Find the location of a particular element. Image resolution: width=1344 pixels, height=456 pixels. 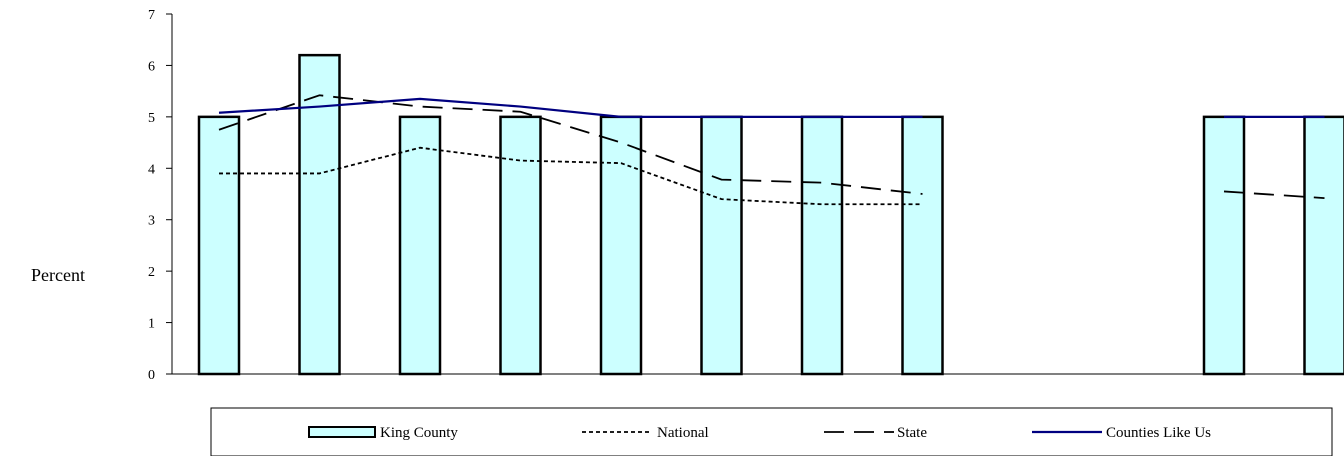

legend-label: National is located at coordinates (683, 433).